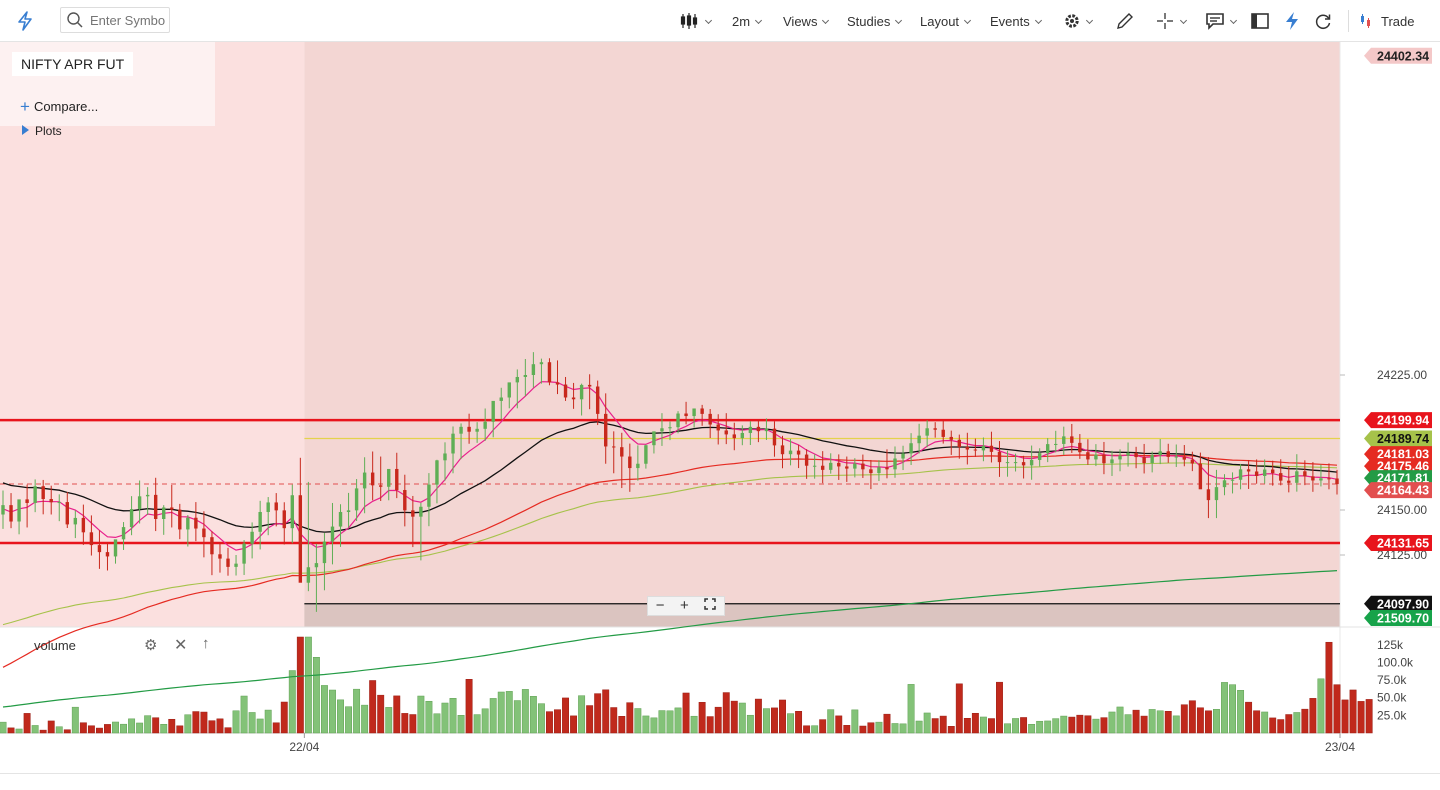 Image resolution: width=1440 pixels, height=790 pixels. What do you see at coordinates (1260, 21) in the screenshot?
I see `panel-toggle-button` at bounding box center [1260, 21].